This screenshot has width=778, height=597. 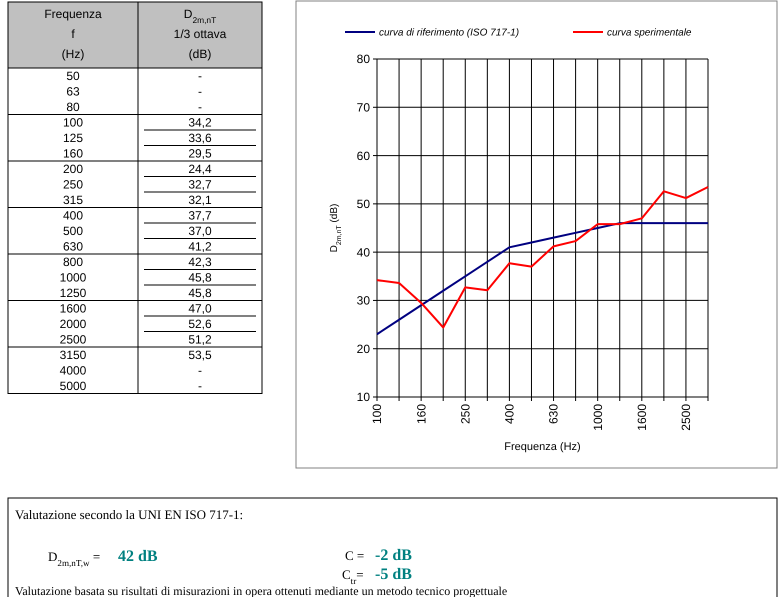 I want to click on y-tick-label: 70, so click(x=363, y=107).